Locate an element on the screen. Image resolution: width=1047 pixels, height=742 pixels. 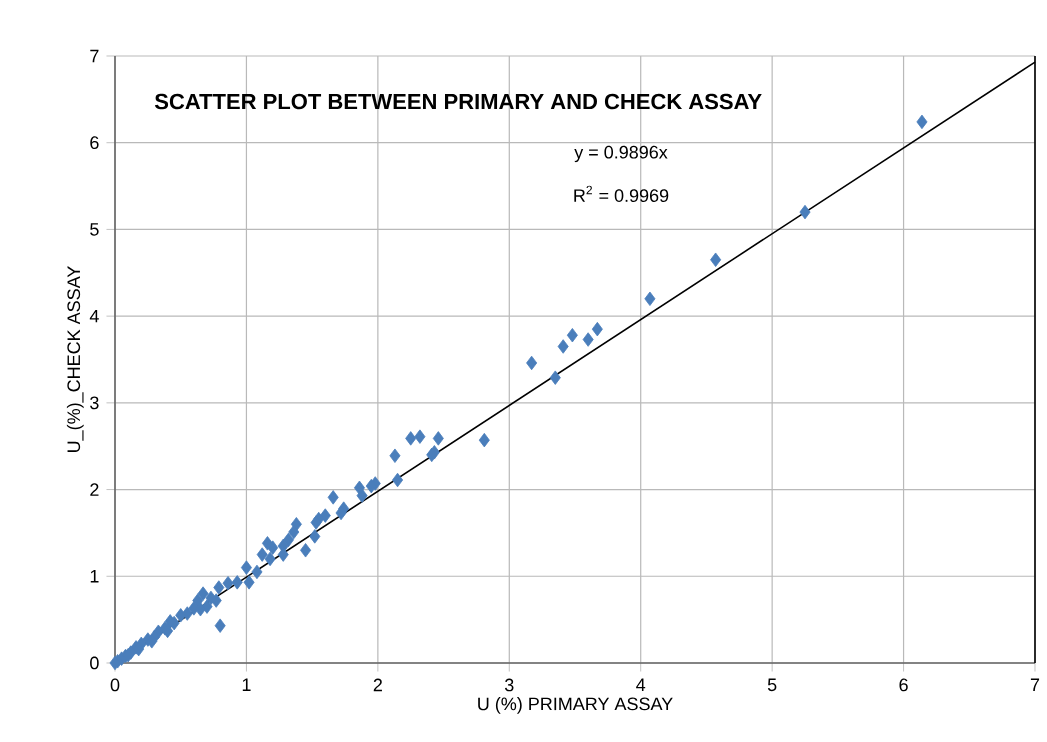
y-tick-label: 6 is located at coordinates (94, 143).